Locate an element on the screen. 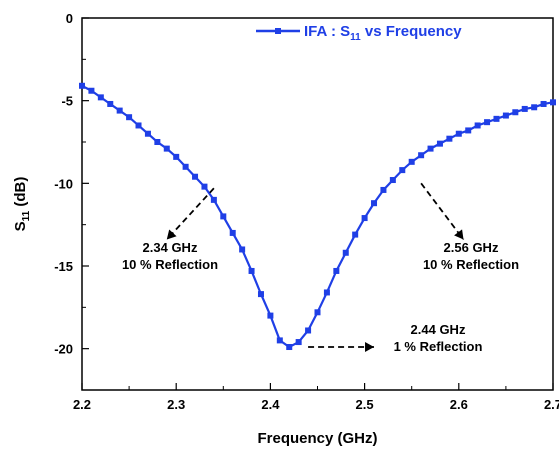  y-tick-label: -15 is located at coordinates (63, 266).